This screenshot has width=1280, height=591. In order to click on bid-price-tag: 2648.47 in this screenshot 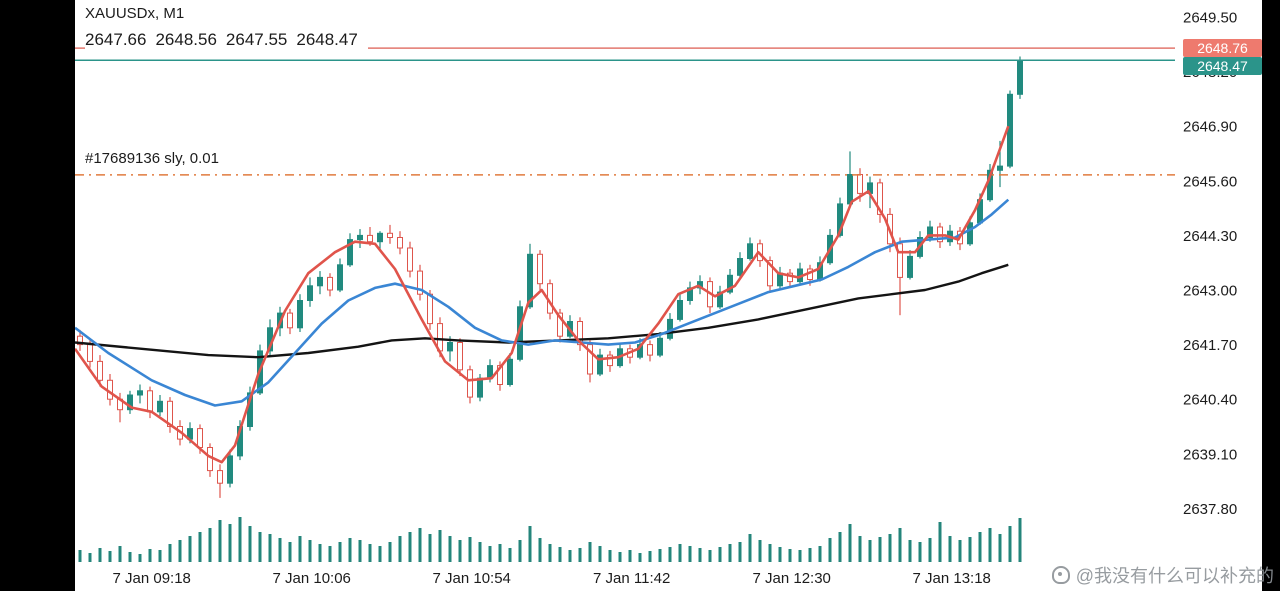, I will do `click(1222, 66)`.